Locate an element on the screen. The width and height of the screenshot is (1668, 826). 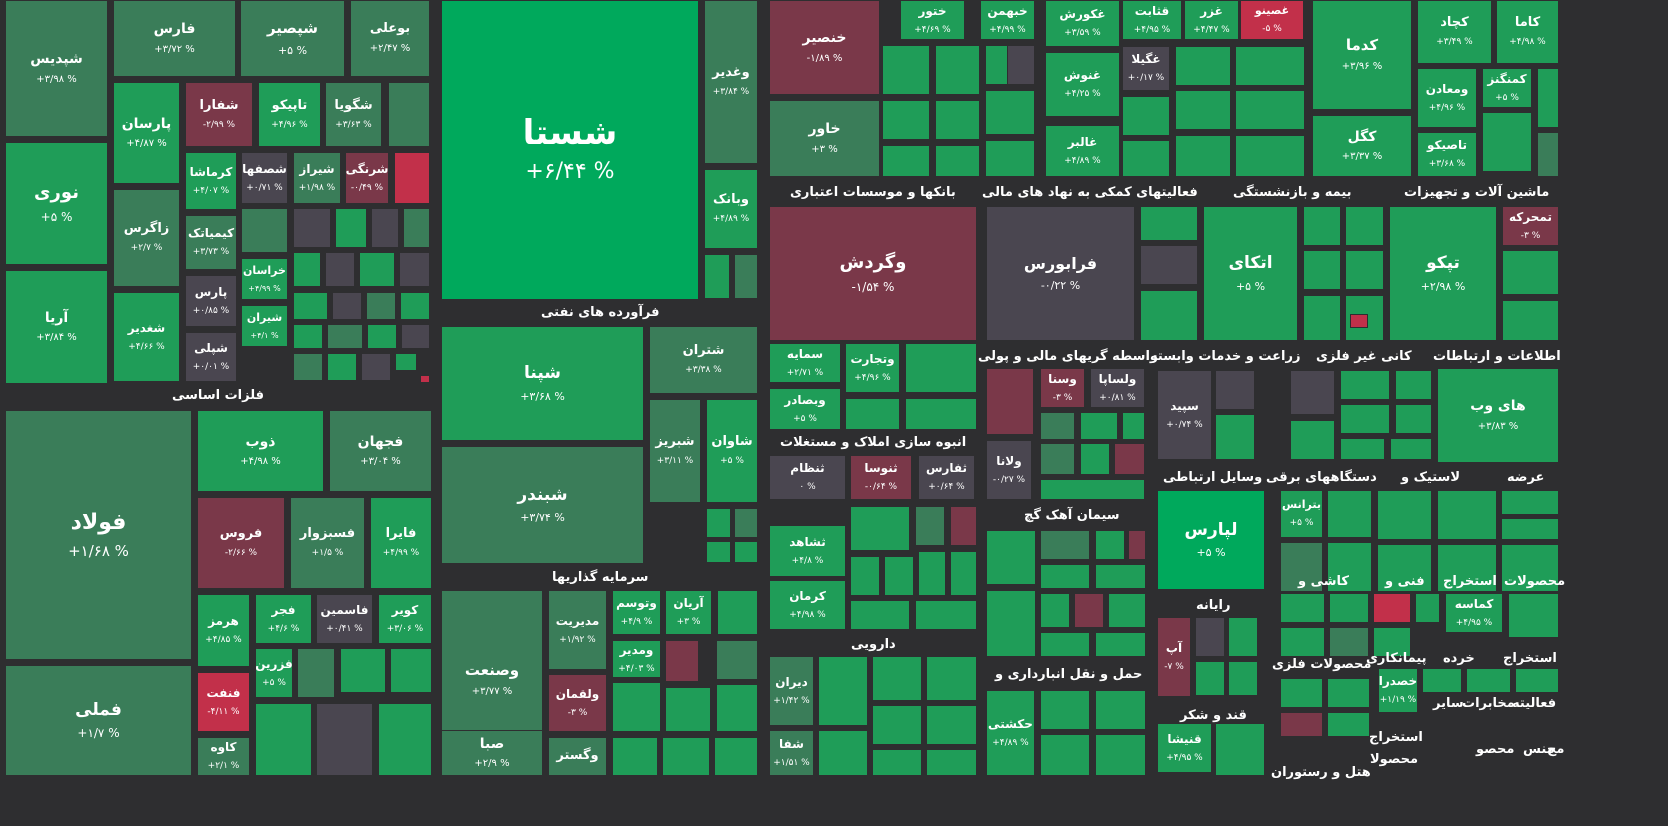
stock-tile: تمحرکه -۳ % is located at coordinates (1530, 226).